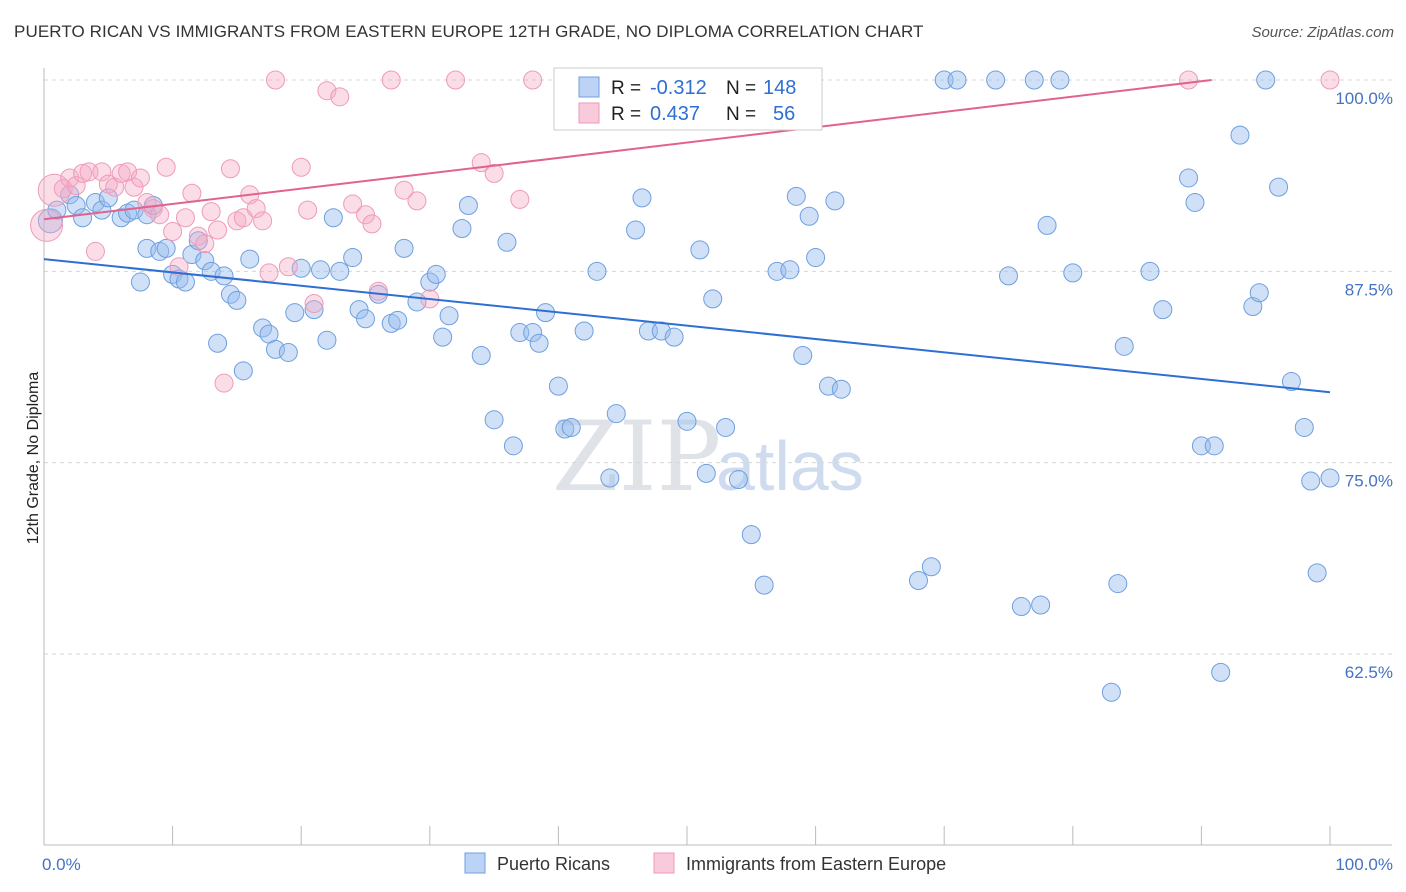  What do you see at coordinates (589, 87) in the screenshot?
I see `stats-swatch-blue` at bounding box center [589, 87].